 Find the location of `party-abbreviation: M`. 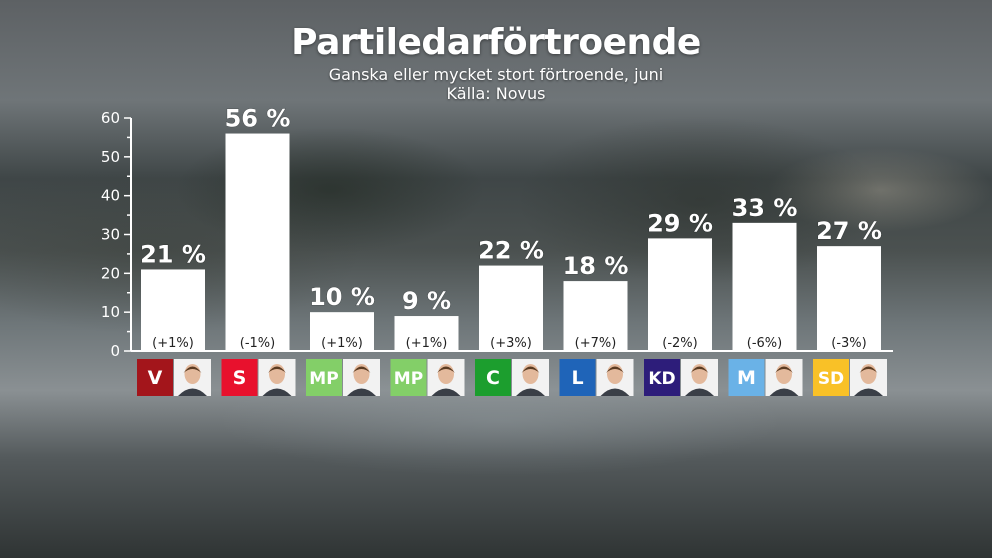

party-abbreviation: M is located at coordinates (746, 378).